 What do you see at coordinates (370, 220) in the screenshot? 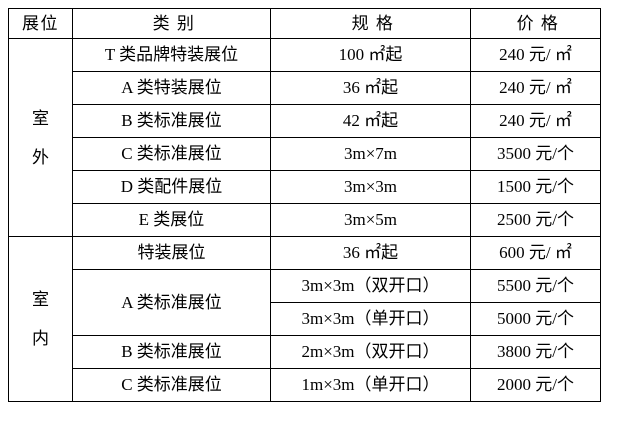
I see `cell-spec: 3m×5m` at bounding box center [370, 220].